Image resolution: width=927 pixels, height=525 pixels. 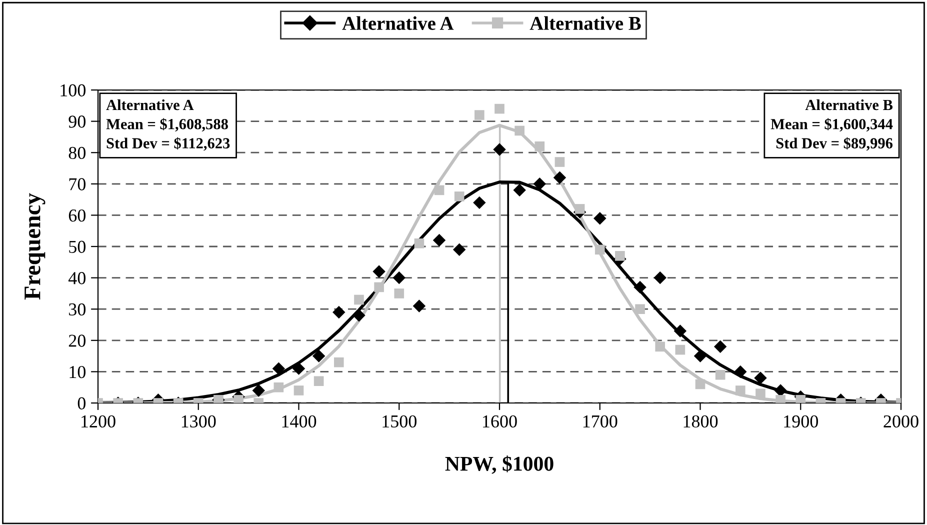 I want to click on y-tick-label: 0, so click(x=82, y=403).